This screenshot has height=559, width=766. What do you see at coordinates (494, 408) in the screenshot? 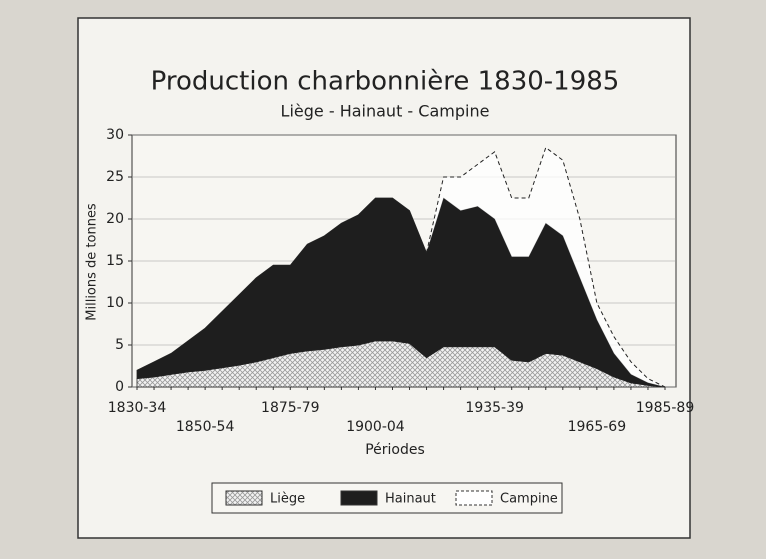
I see `x-tick-label: 1935-39` at bounding box center [494, 408].